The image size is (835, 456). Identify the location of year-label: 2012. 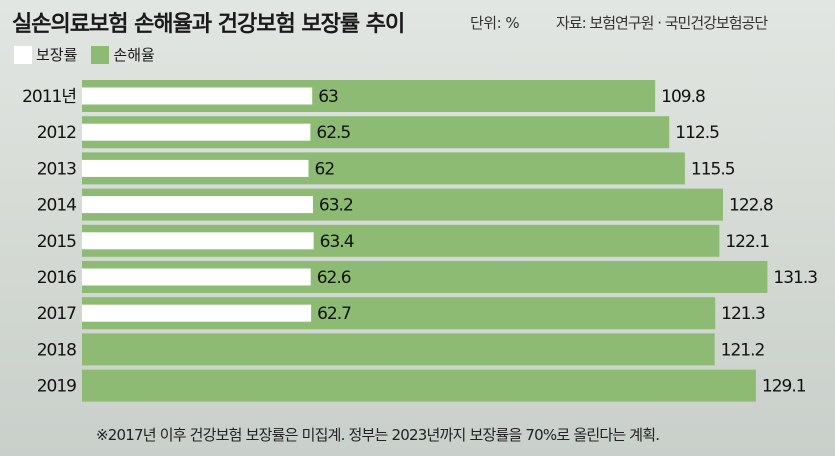
(56, 133).